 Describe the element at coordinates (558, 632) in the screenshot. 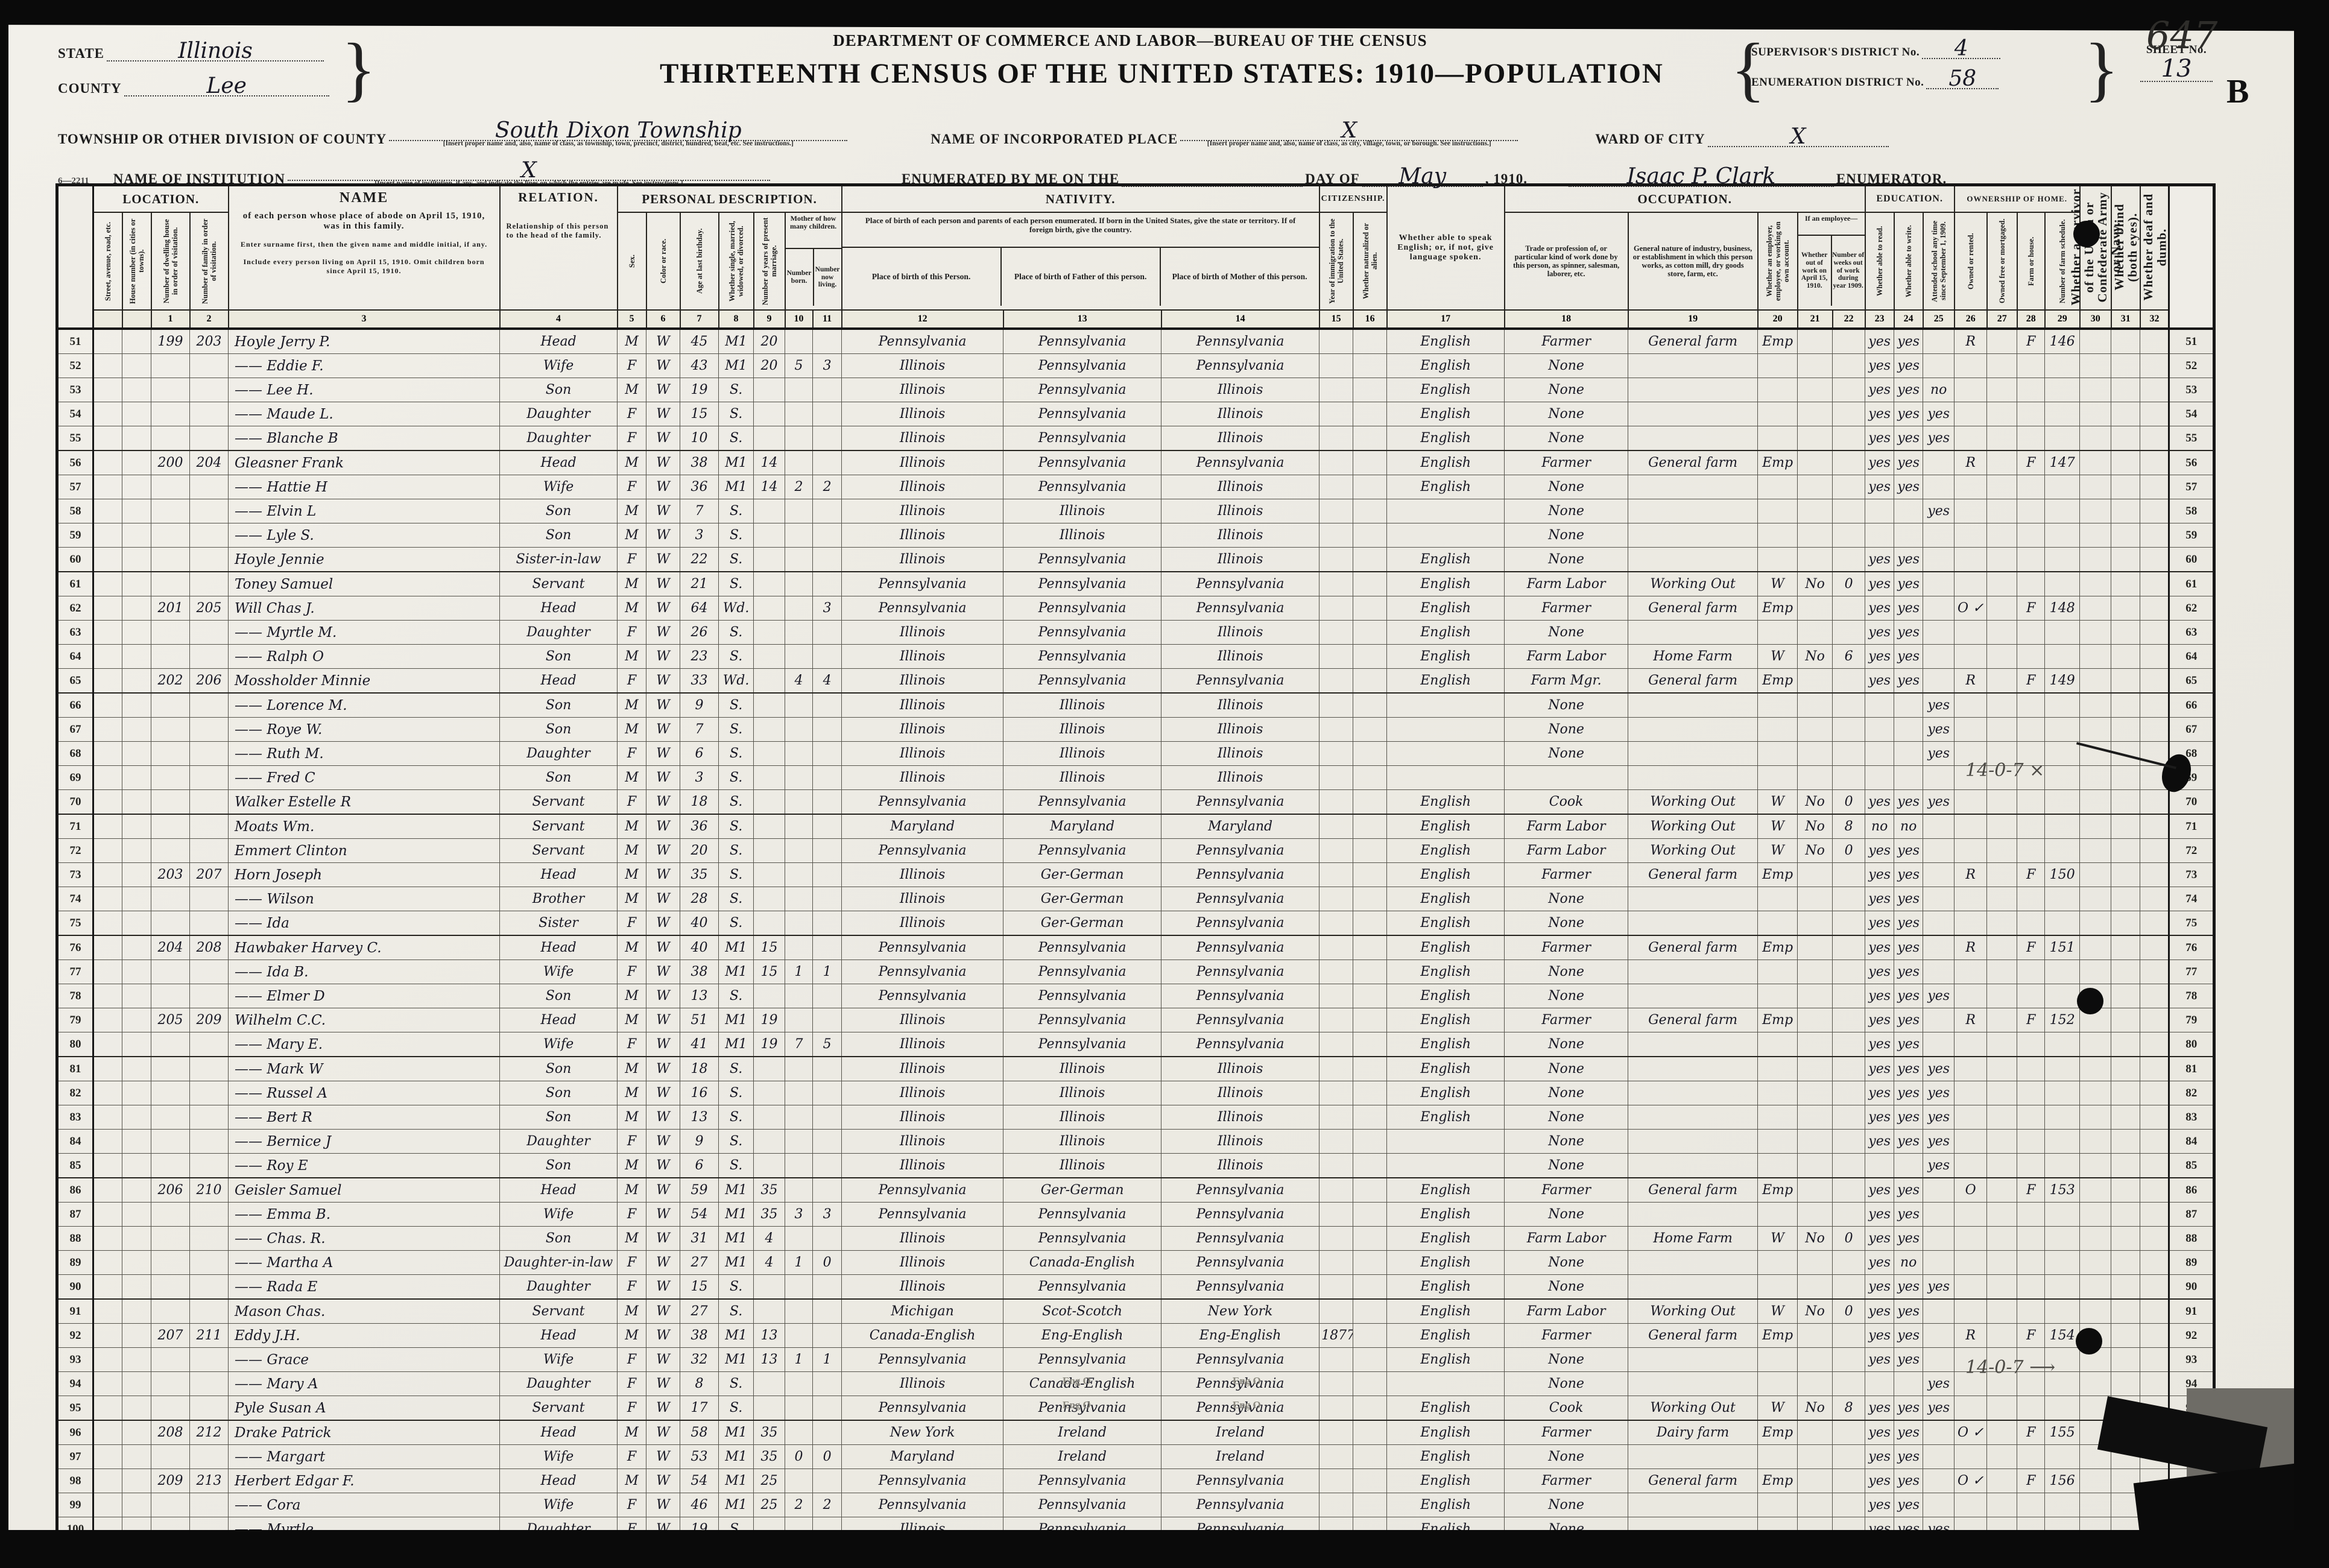

I see `cell-relation: Daughter` at that location.